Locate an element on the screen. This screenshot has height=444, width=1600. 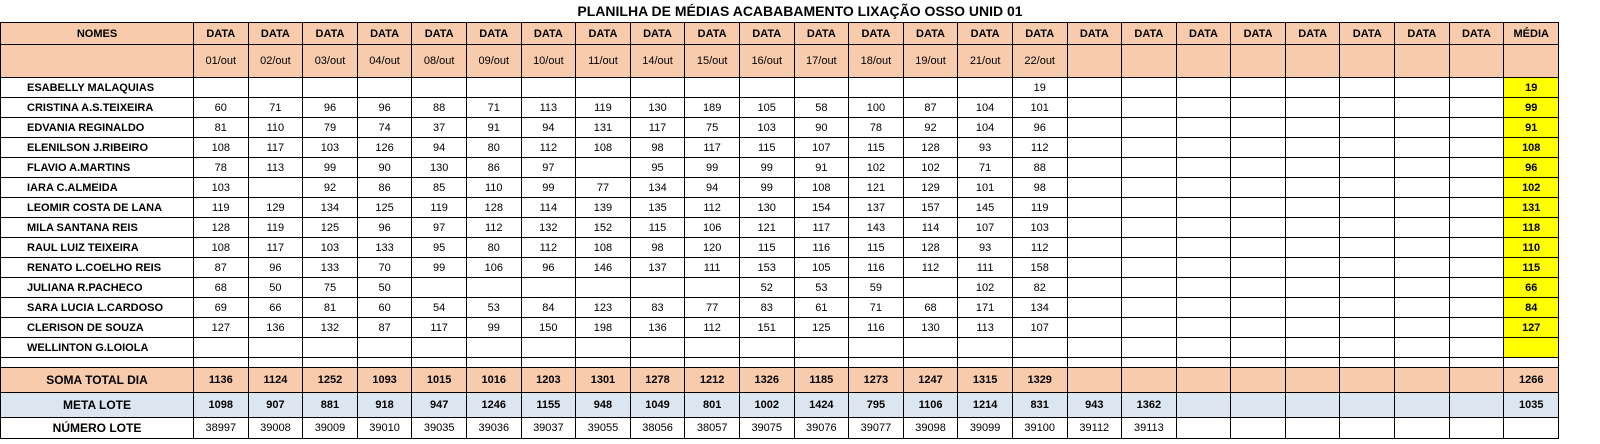
score-cell: 92 is located at coordinates (930, 127).